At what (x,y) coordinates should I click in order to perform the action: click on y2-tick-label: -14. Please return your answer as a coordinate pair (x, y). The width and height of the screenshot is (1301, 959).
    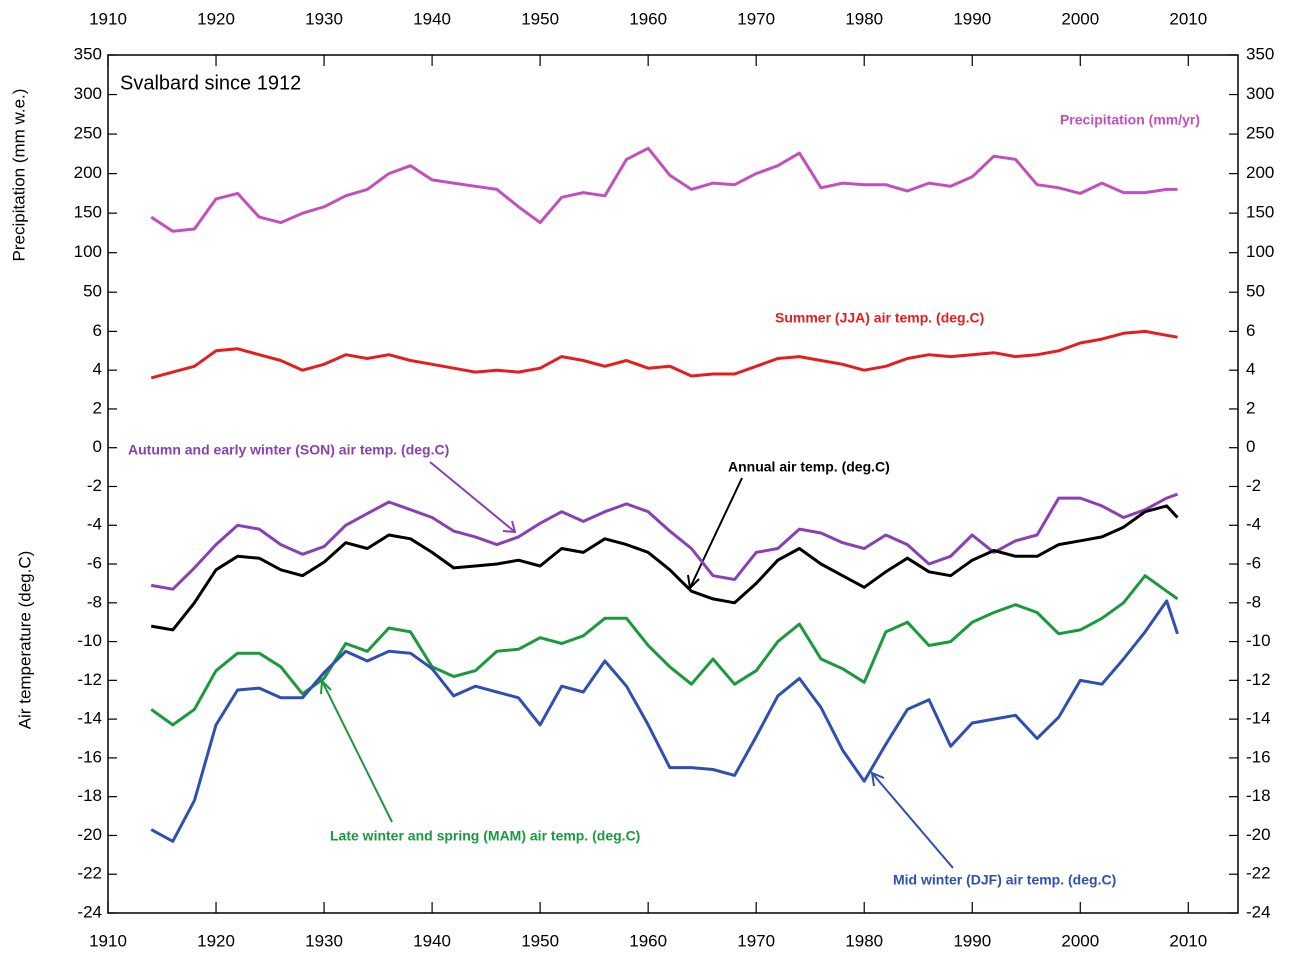
    Looking at the image, I should click on (1258, 718).